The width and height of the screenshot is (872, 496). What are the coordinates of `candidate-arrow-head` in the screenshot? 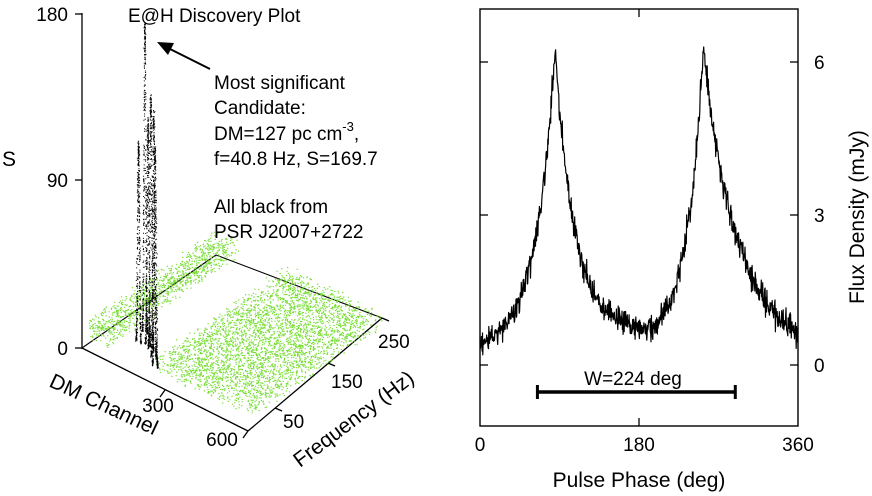 It's located at (165, 48).